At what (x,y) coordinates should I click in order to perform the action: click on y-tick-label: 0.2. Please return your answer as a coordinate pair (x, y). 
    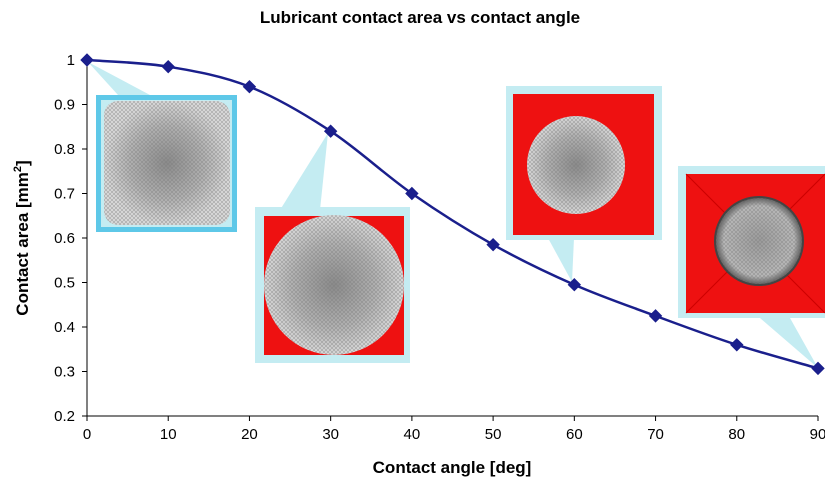
    Looking at the image, I should click on (64, 416).